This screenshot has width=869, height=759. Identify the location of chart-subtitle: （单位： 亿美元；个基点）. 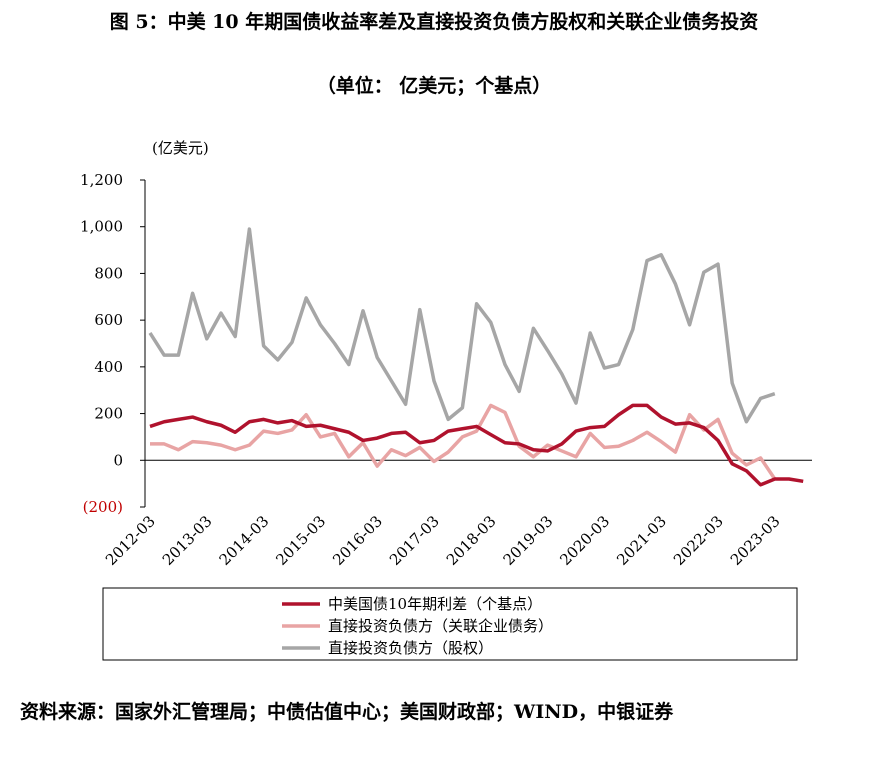
(434, 85).